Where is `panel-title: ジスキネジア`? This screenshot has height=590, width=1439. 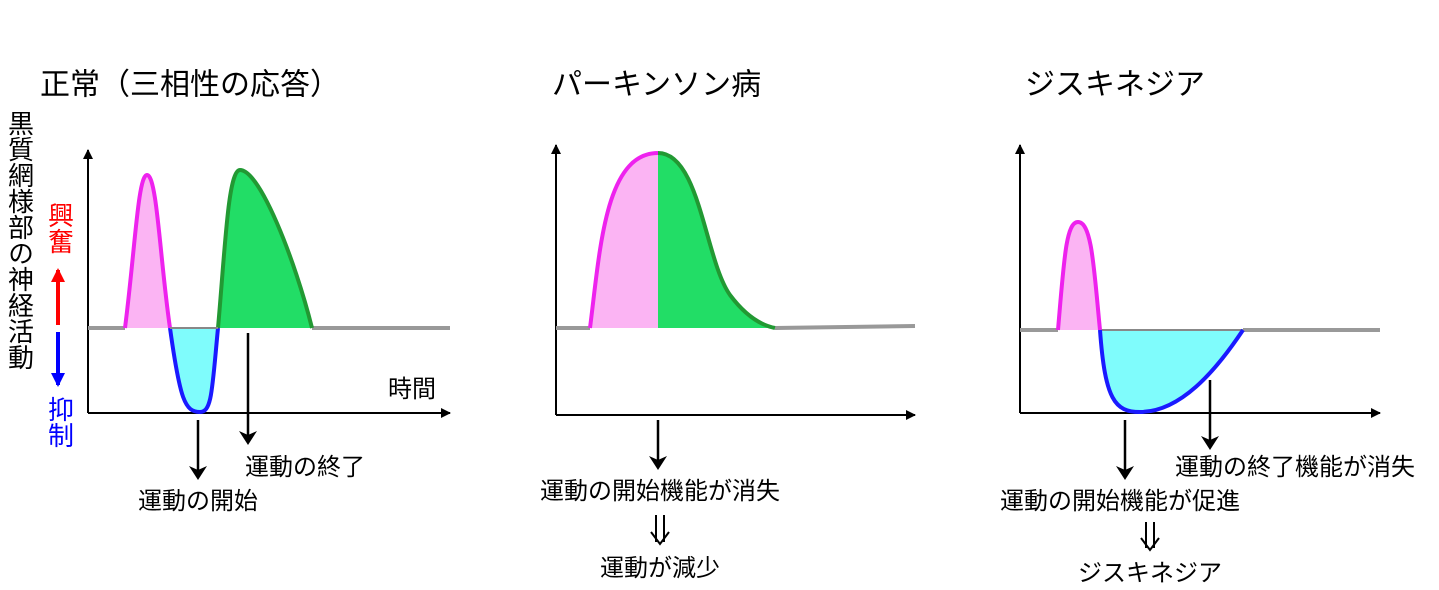
panel-title: ジスキネジア is located at coordinates (1115, 85).